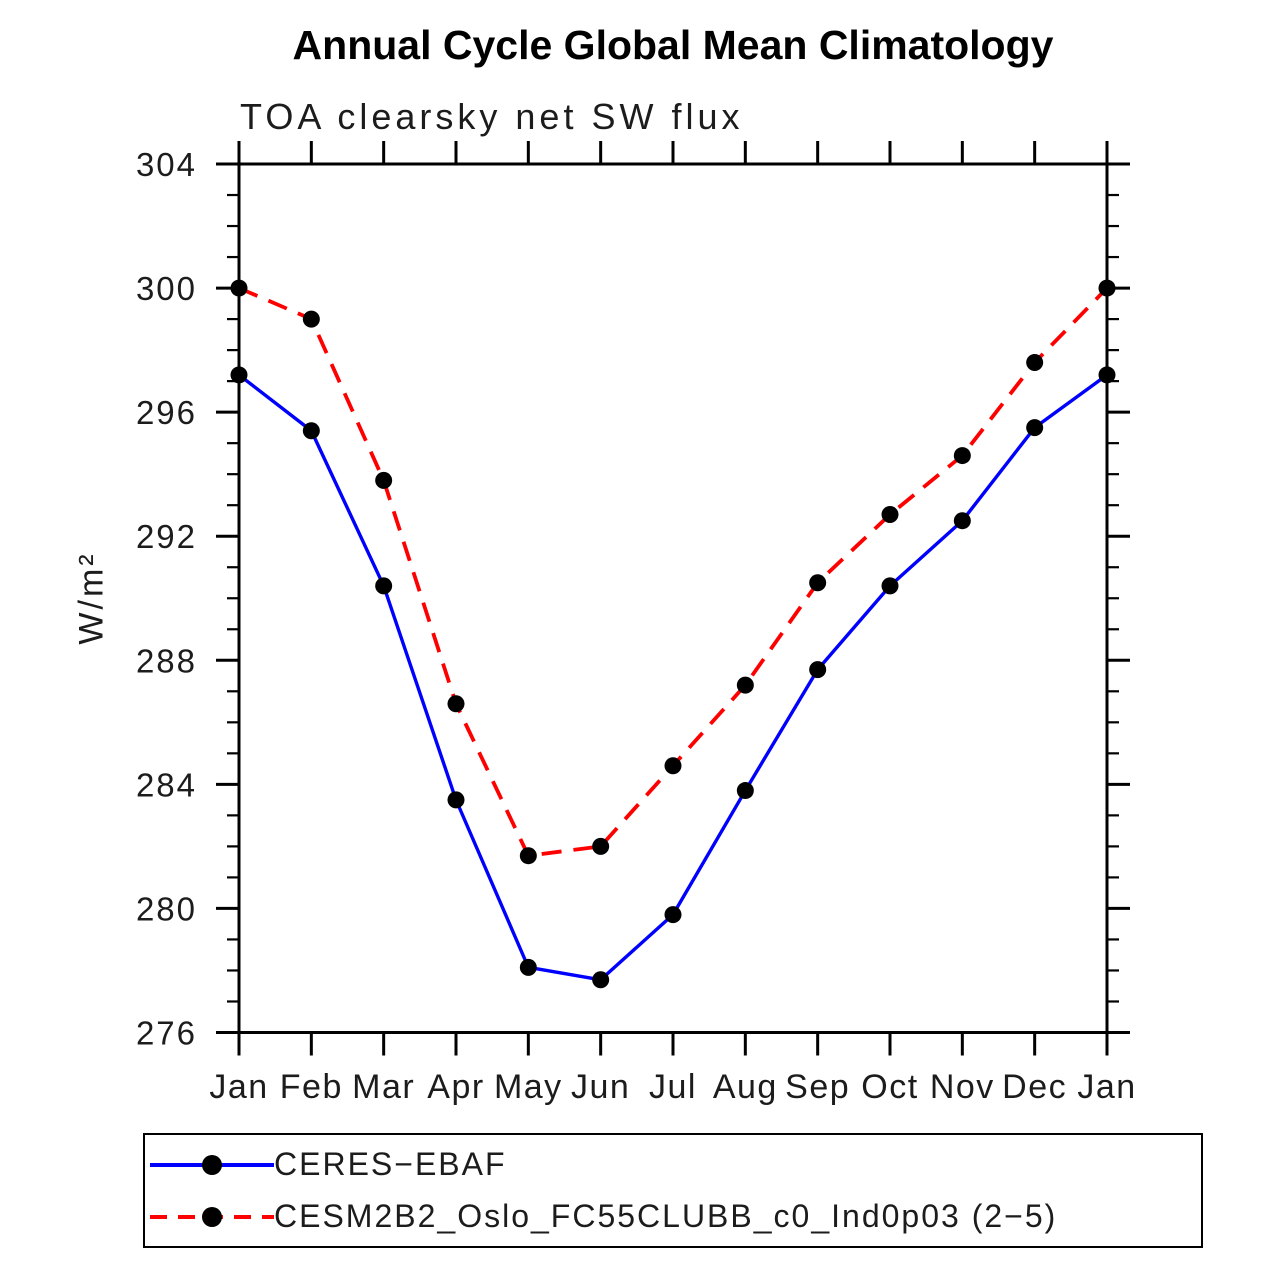  Describe the element at coordinates (889, 1087) in the screenshot. I see `x-tick-label: Oct` at that location.